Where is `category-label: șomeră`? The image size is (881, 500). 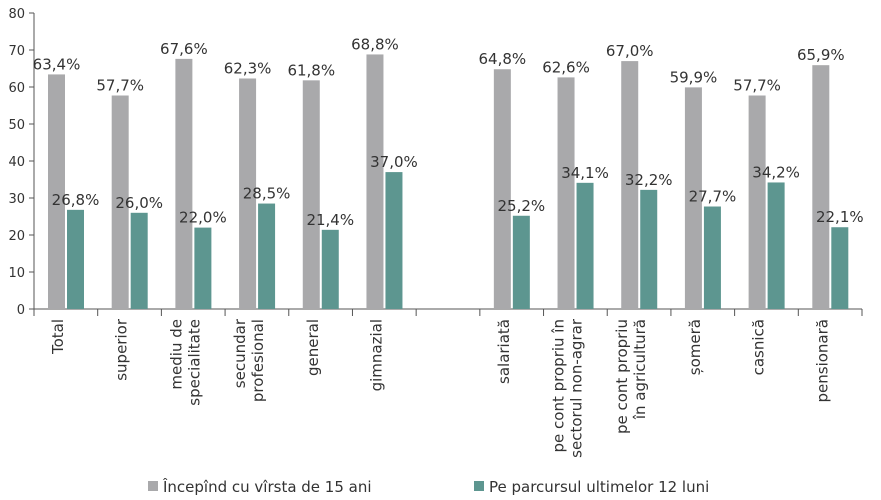 category-label: șomeră is located at coordinates (695, 347).